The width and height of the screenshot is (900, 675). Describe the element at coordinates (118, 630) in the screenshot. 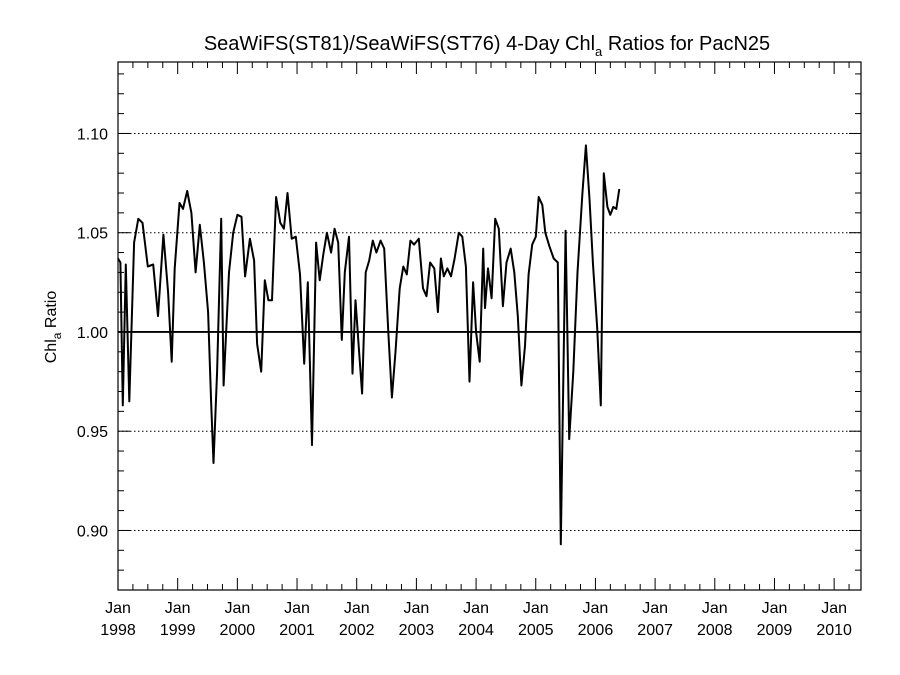

I see `x-tick-label-year: 1998` at that location.